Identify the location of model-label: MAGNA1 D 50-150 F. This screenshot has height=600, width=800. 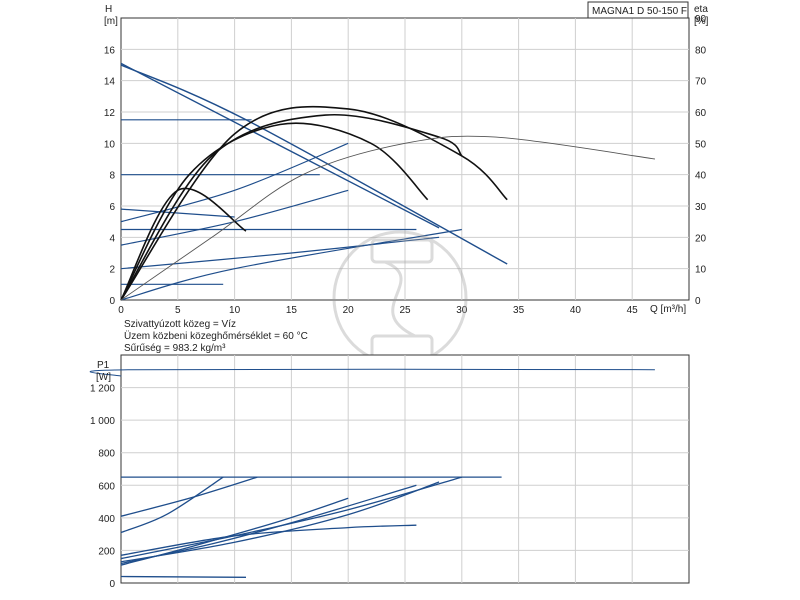
(639, 11).